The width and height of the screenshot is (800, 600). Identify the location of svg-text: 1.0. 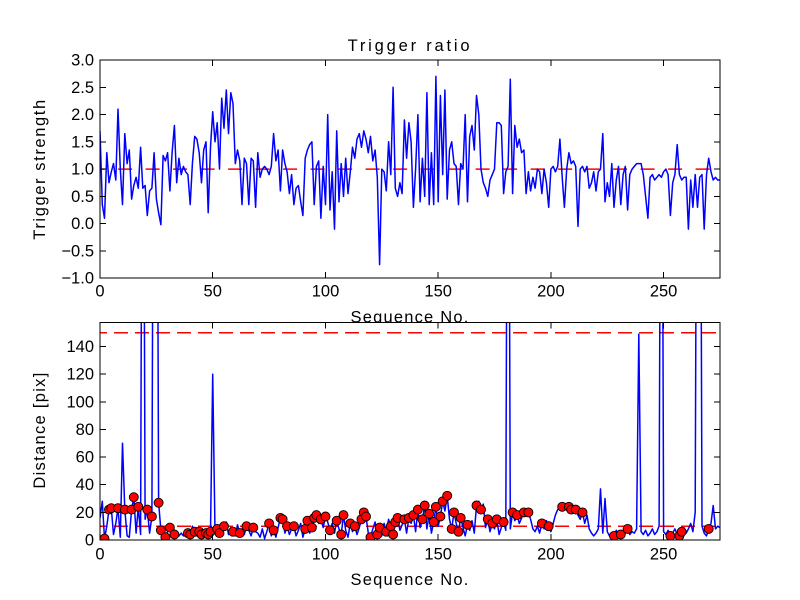
(82, 170).